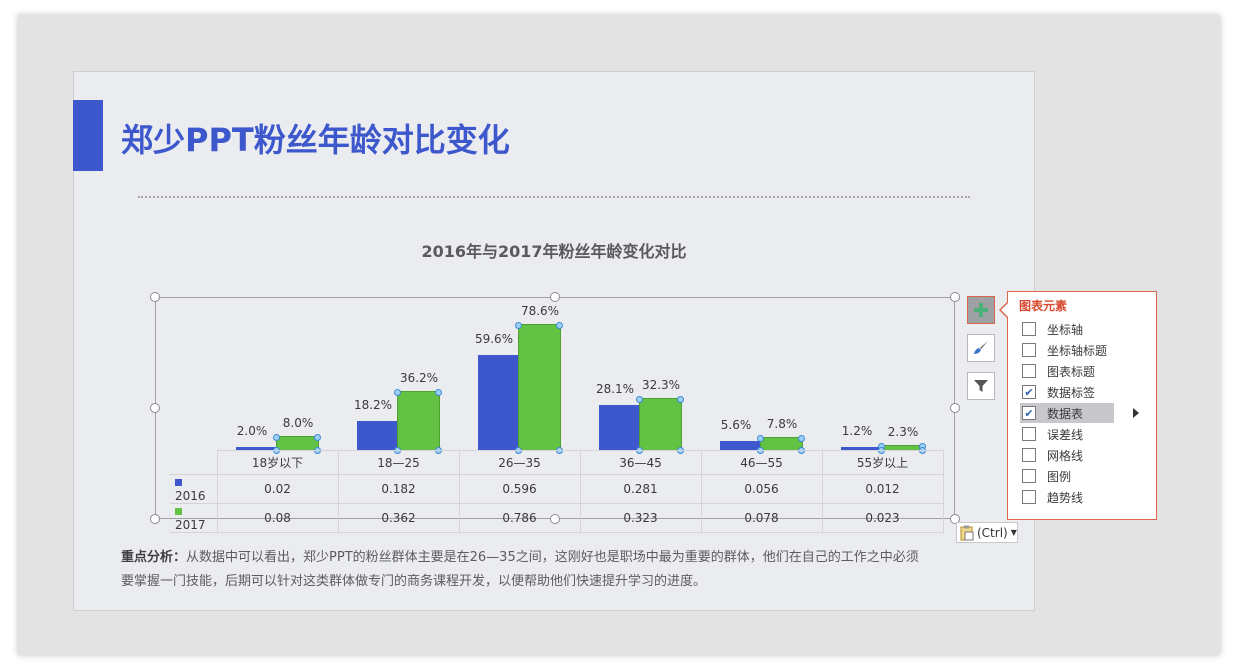 The height and width of the screenshot is (670, 1240). Describe the element at coordinates (194, 518) in the screenshot. I see `legend-key-2017: 2017` at that location.